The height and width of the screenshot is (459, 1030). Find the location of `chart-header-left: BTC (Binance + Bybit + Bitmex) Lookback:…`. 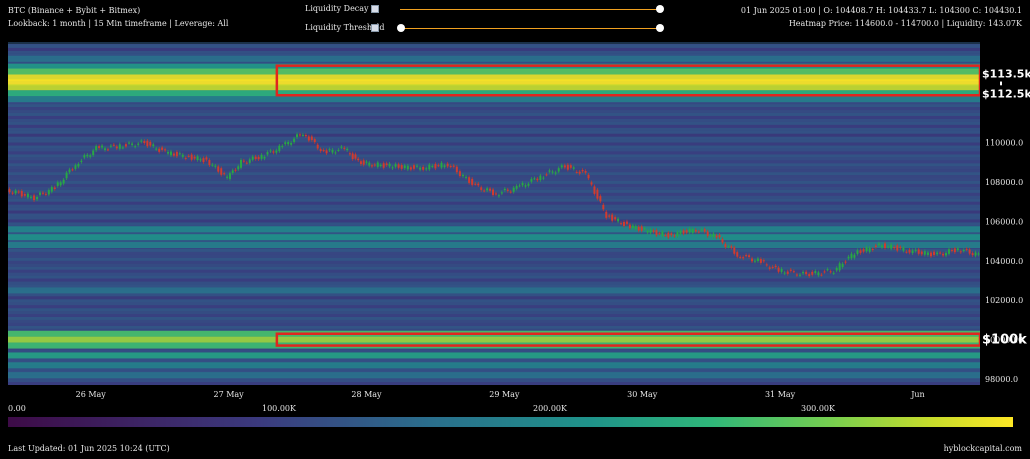

chart-header-left: BTC (Binance + Bybit + Bitmex) Lookback:… is located at coordinates (118, 17).